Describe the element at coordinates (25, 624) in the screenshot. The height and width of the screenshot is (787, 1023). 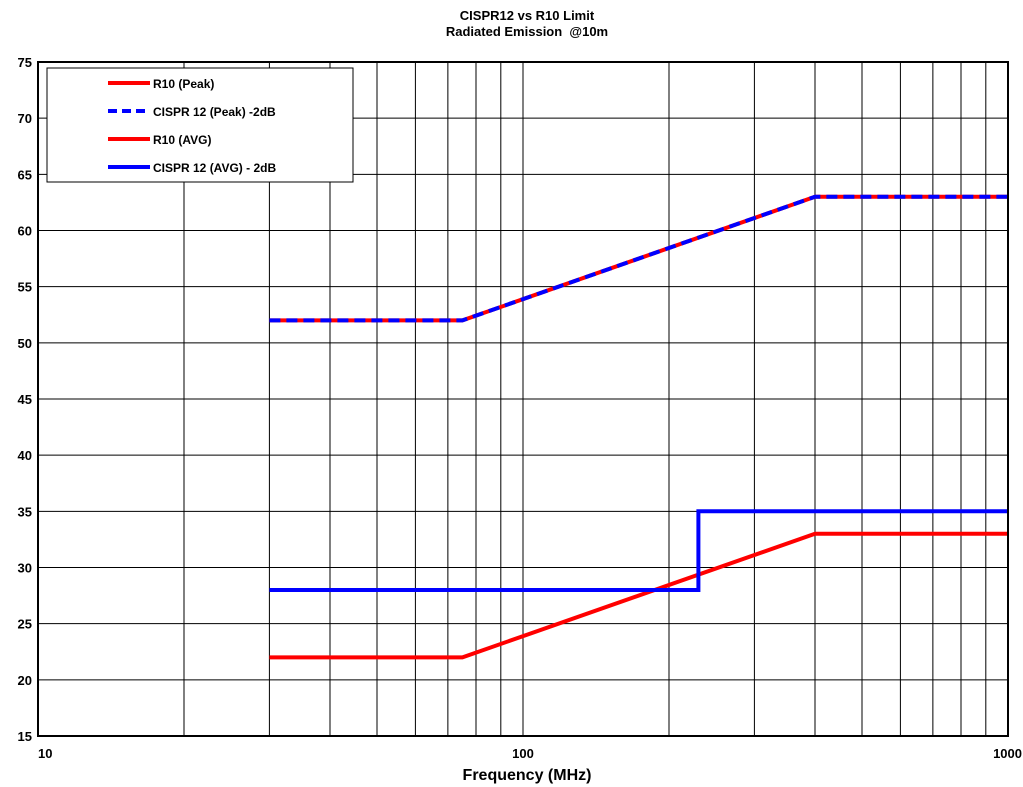
I see `y-tick-label: 25` at that location.